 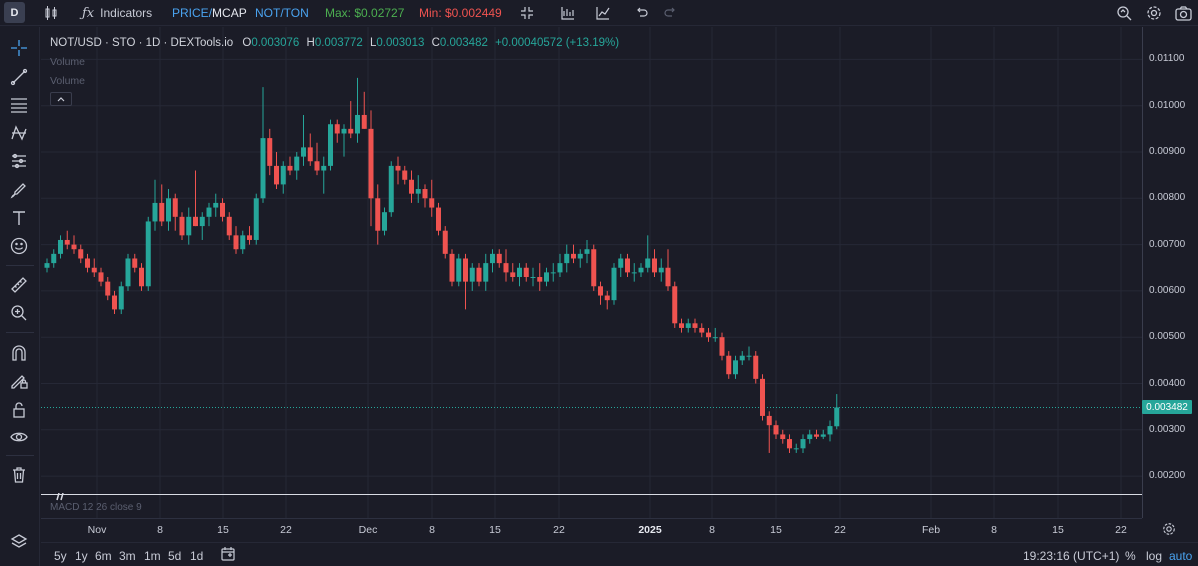 I want to click on compare-chart-icon, so click(x=568, y=13).